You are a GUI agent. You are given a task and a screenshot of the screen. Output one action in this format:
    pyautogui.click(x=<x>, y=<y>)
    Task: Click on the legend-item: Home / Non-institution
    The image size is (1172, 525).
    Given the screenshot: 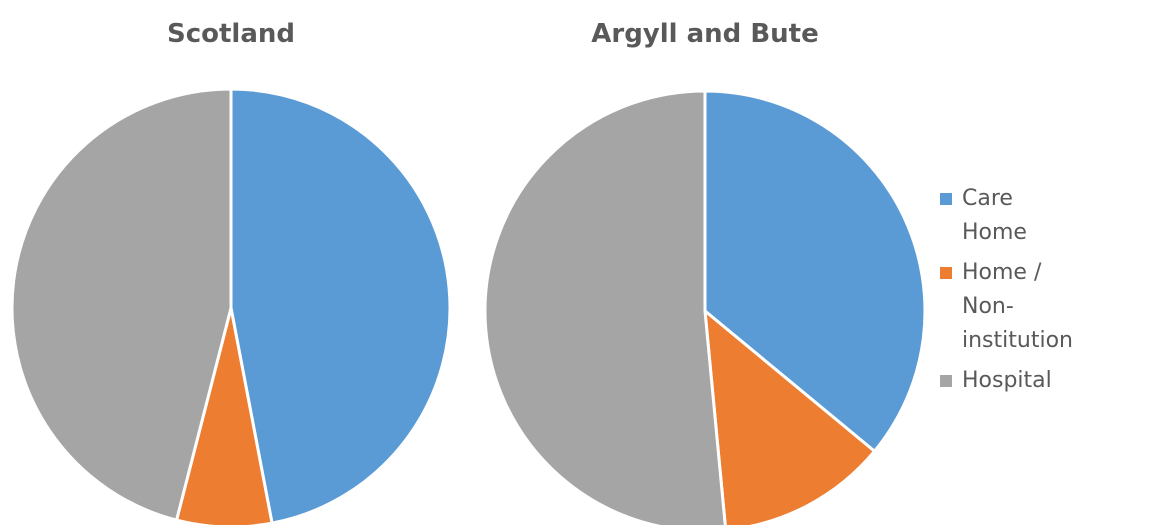 What is the action you would take?
    pyautogui.click(x=1006, y=307)
    